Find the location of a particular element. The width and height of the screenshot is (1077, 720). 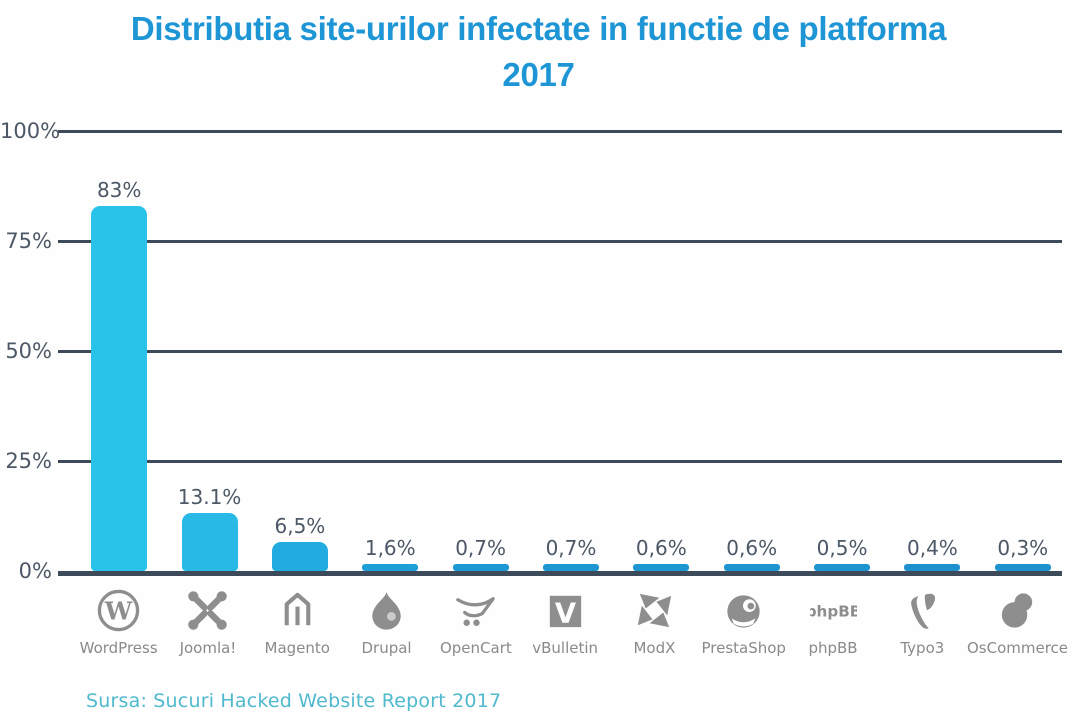

source-caption: Sursa: Sucuri Hacked Website Report 2017 is located at coordinates (294, 701).